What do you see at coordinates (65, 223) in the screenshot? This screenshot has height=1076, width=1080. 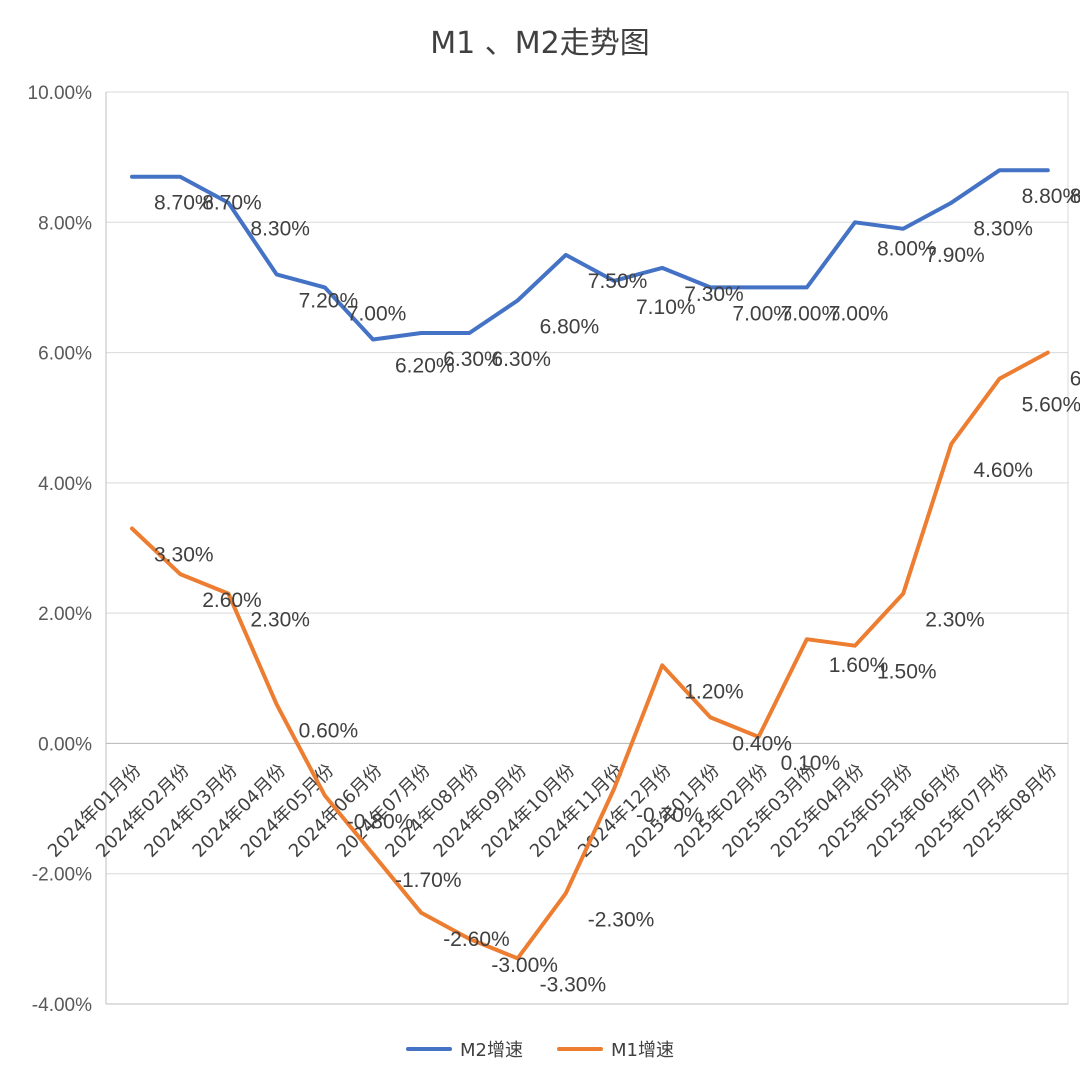 I see `y-tick-label: 8.00%` at bounding box center [65, 223].